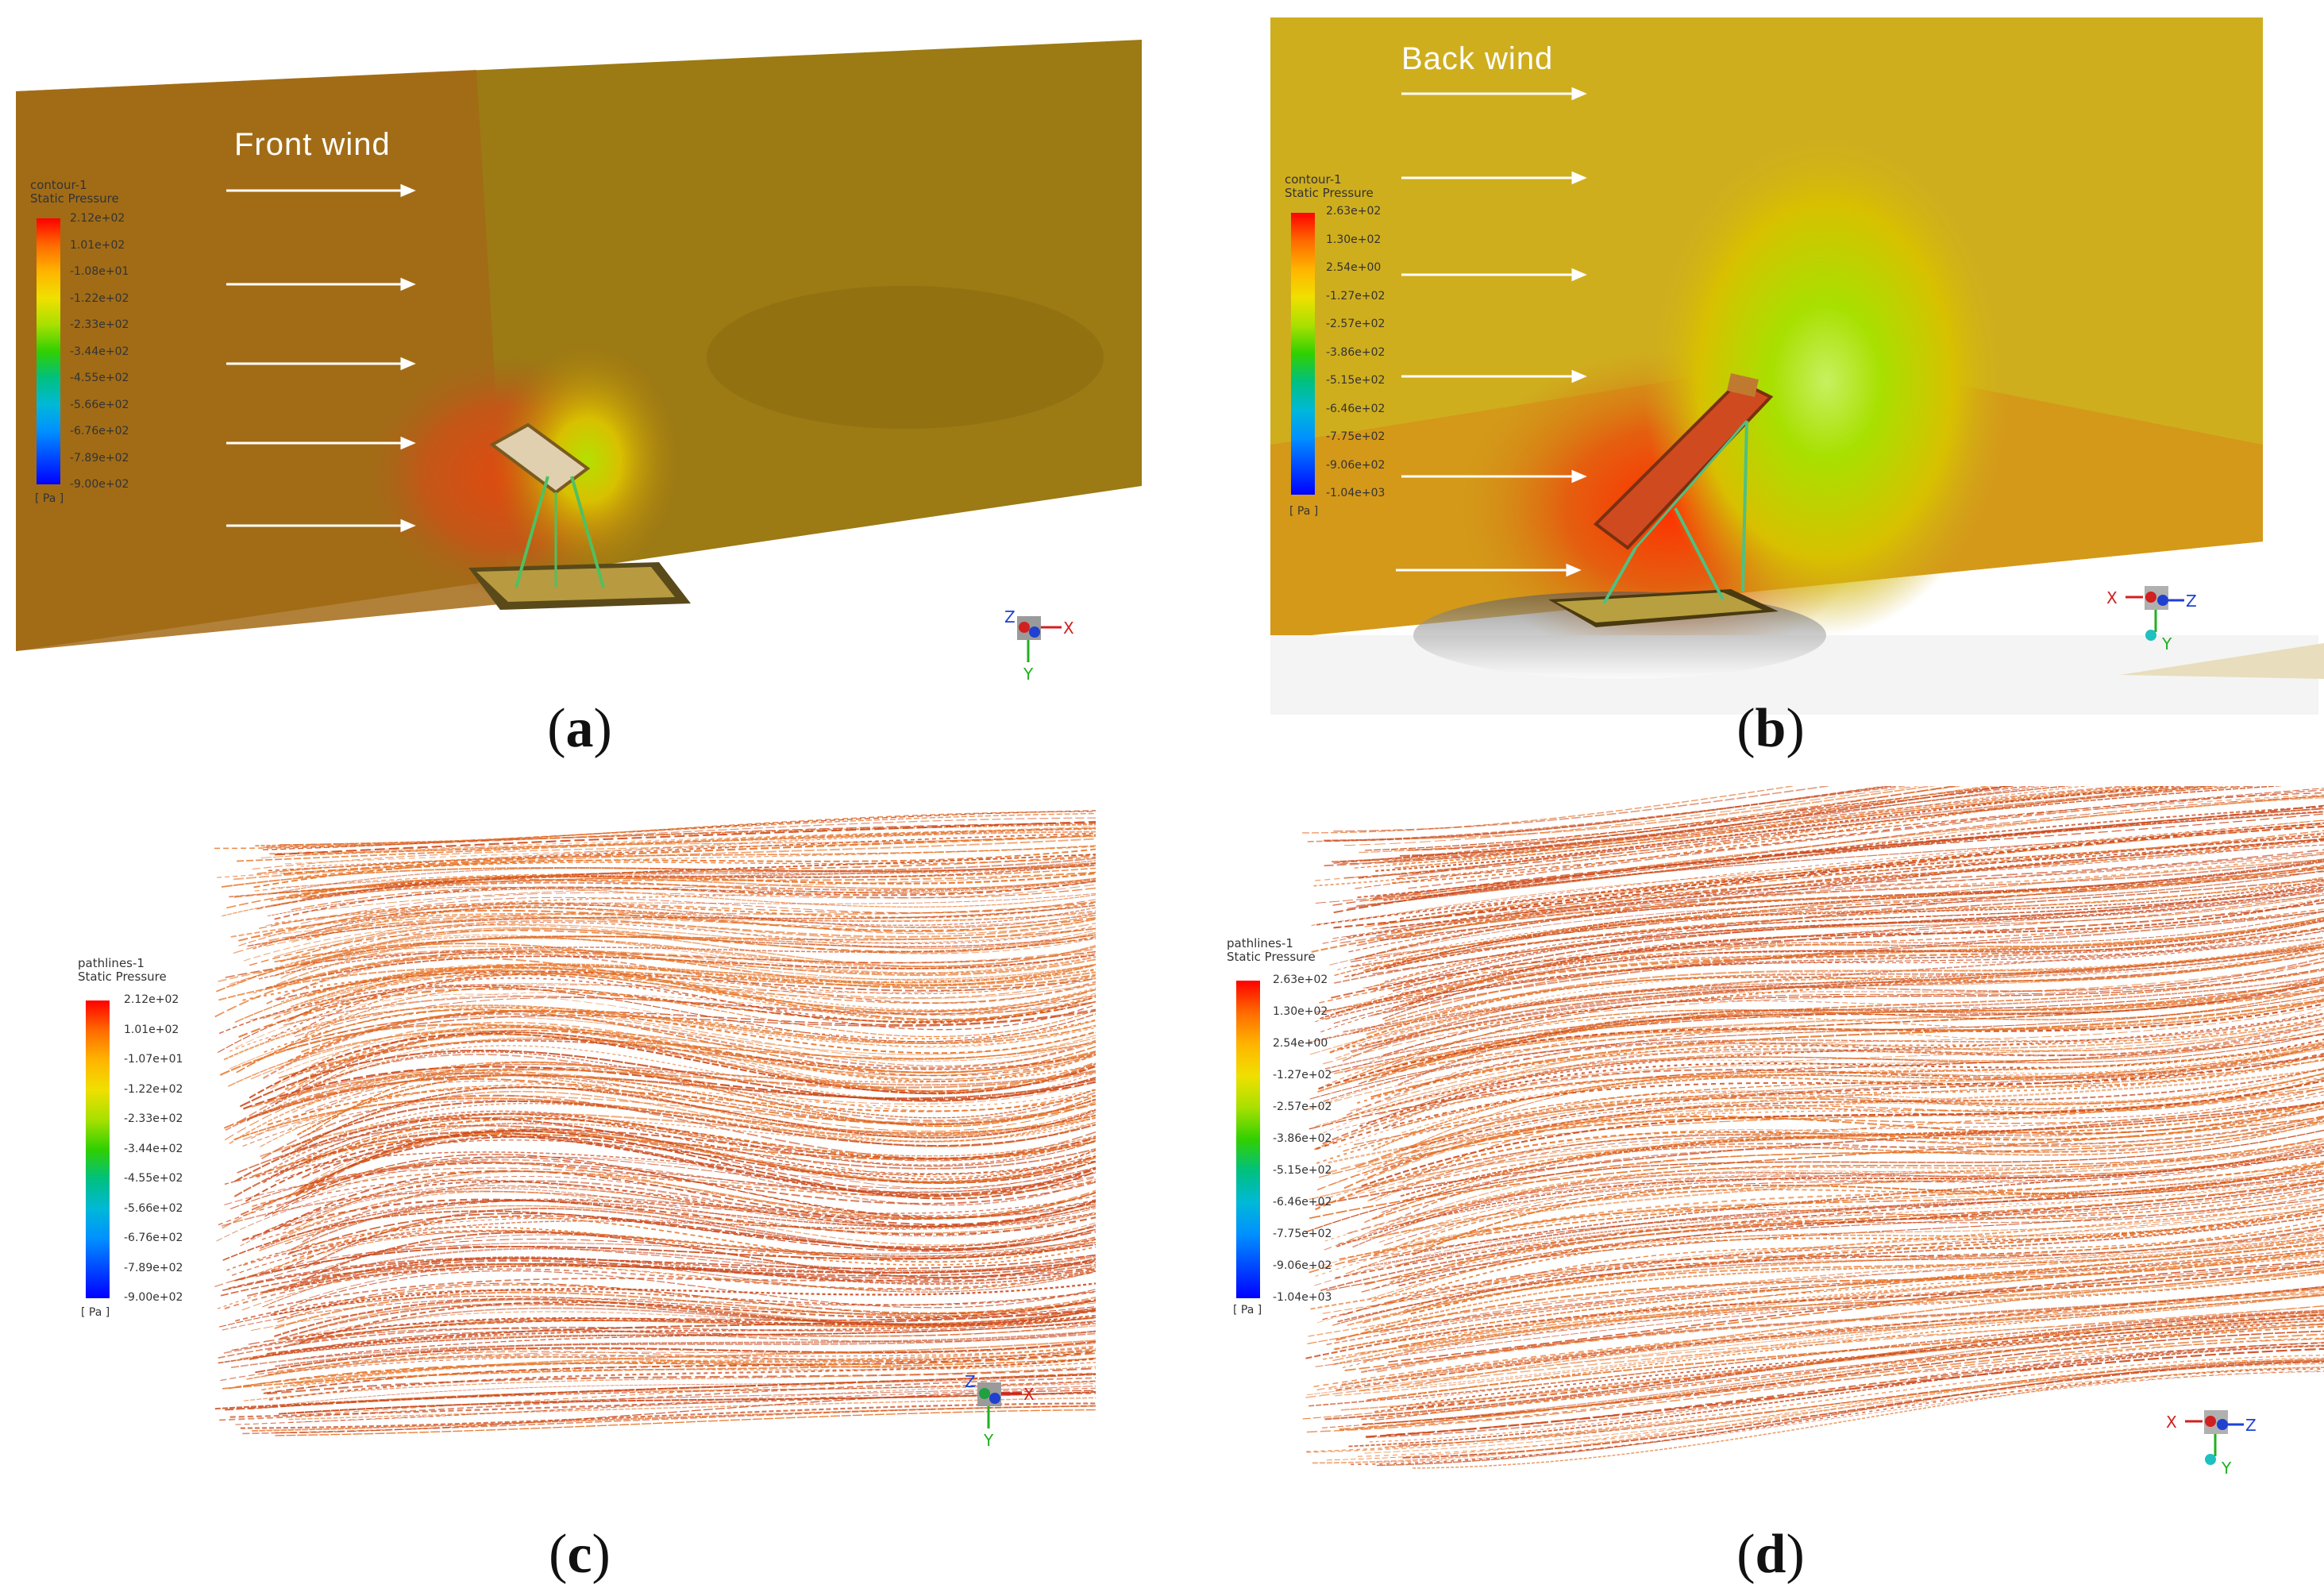 This screenshot has width=2324, height=1596. What do you see at coordinates (312, 144) in the screenshot?
I see `wind-label-front: Front wind` at bounding box center [312, 144].